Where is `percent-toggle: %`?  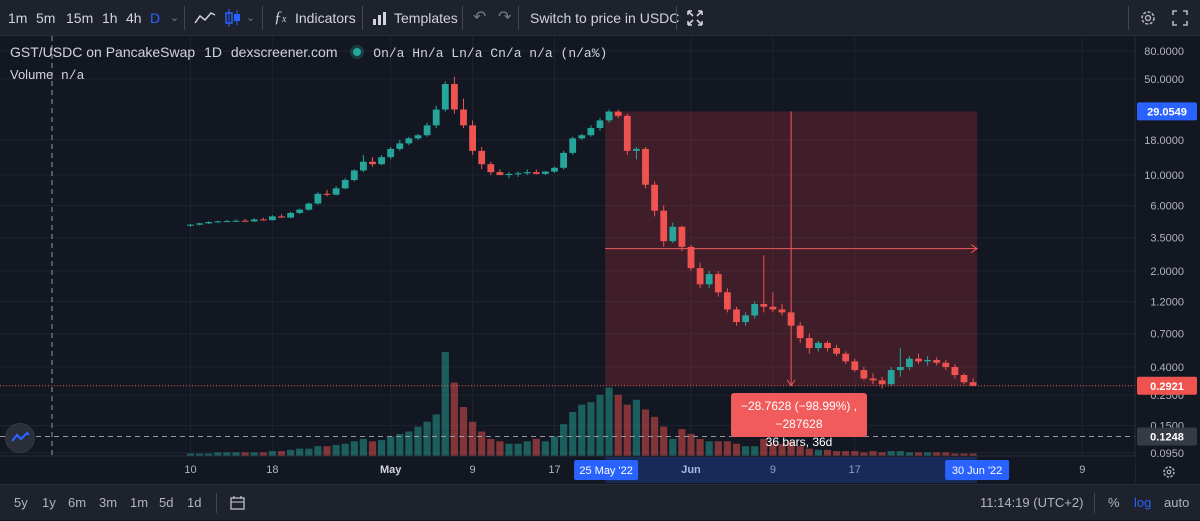
percent-toggle: % is located at coordinates (1114, 502).